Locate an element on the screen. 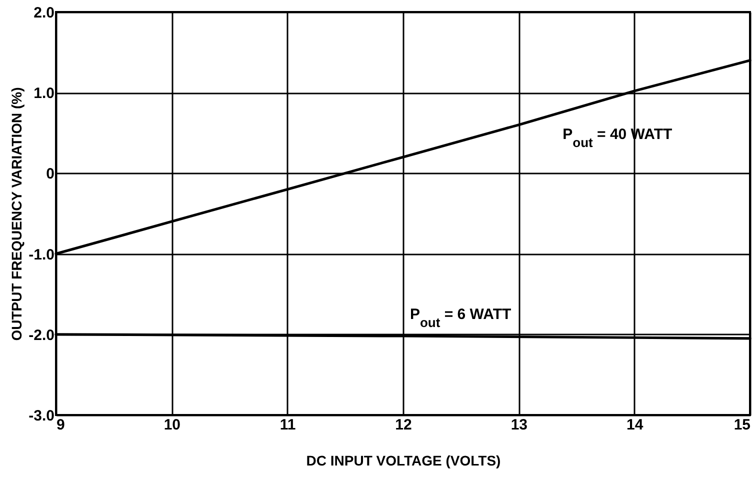 This screenshot has width=756, height=480. y-tick-label: -1.0 is located at coordinates (41, 255).